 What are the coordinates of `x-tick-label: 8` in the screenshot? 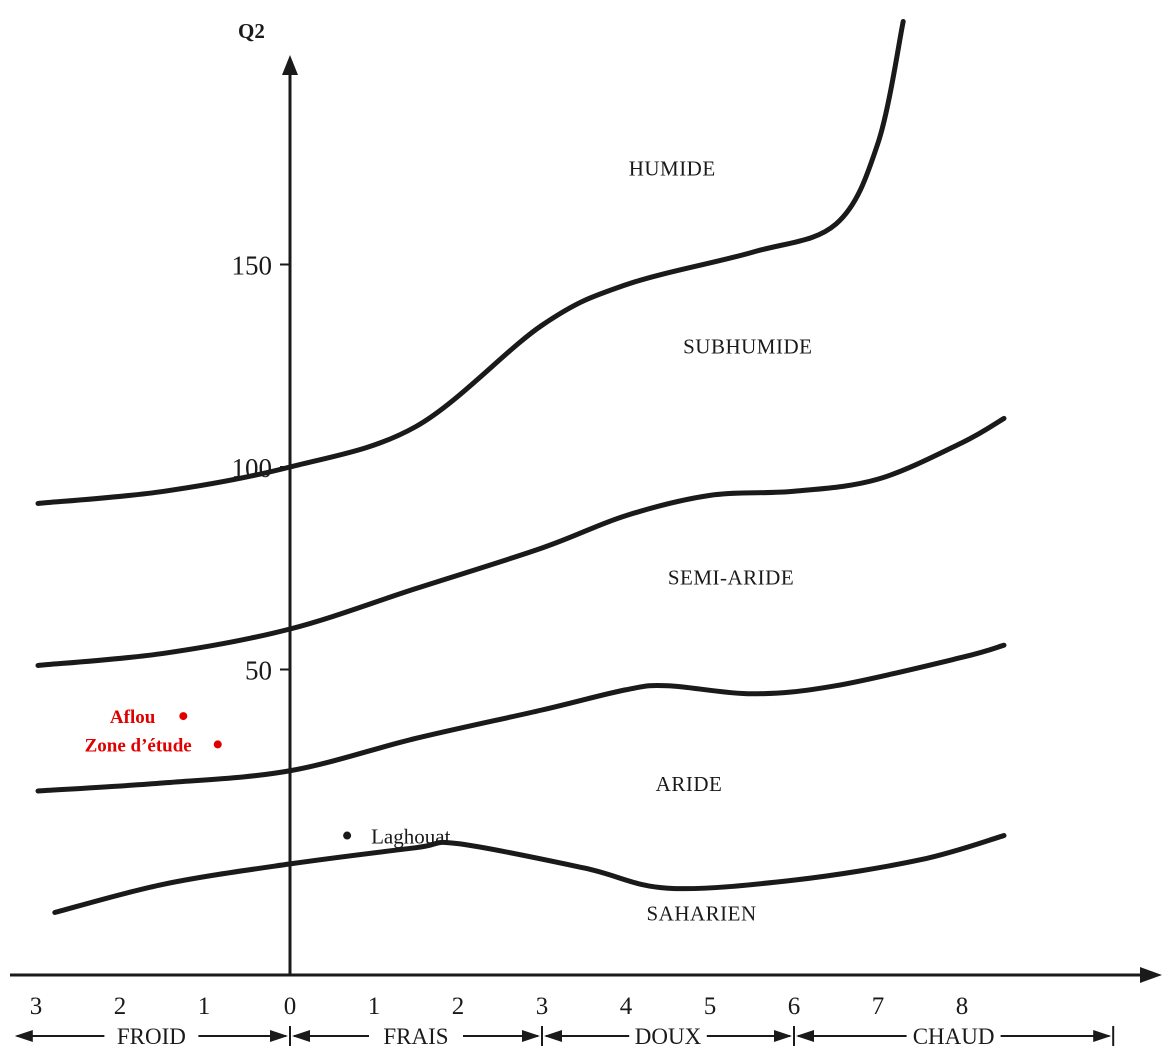 It's located at (962, 1006).